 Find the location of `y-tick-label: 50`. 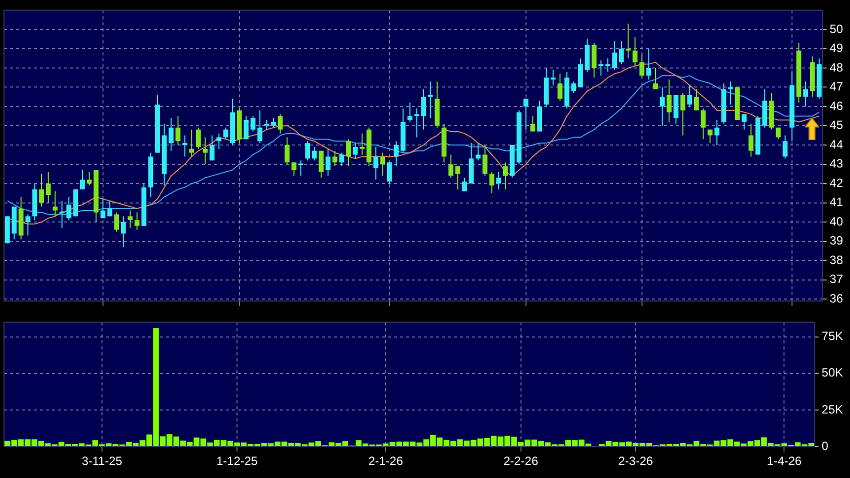

y-tick-label: 50 is located at coordinates (837, 29).